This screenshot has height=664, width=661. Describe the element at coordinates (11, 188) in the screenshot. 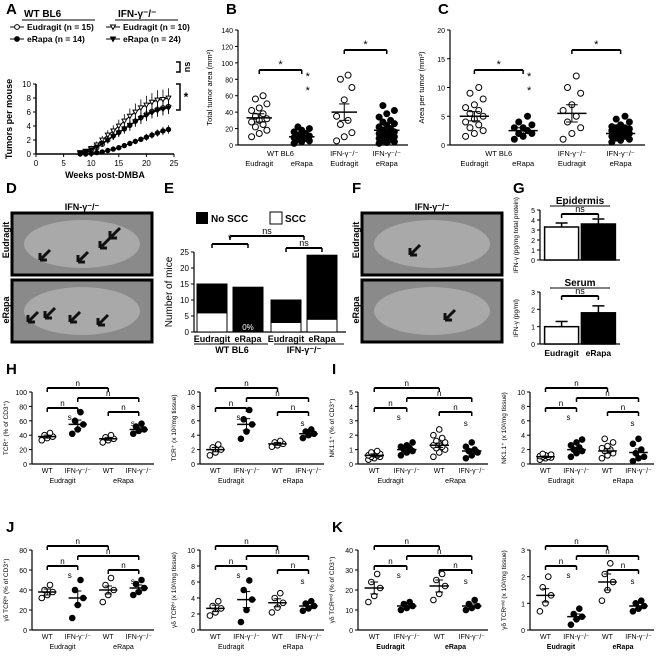

I see `panel-letter-d: D` at that location.